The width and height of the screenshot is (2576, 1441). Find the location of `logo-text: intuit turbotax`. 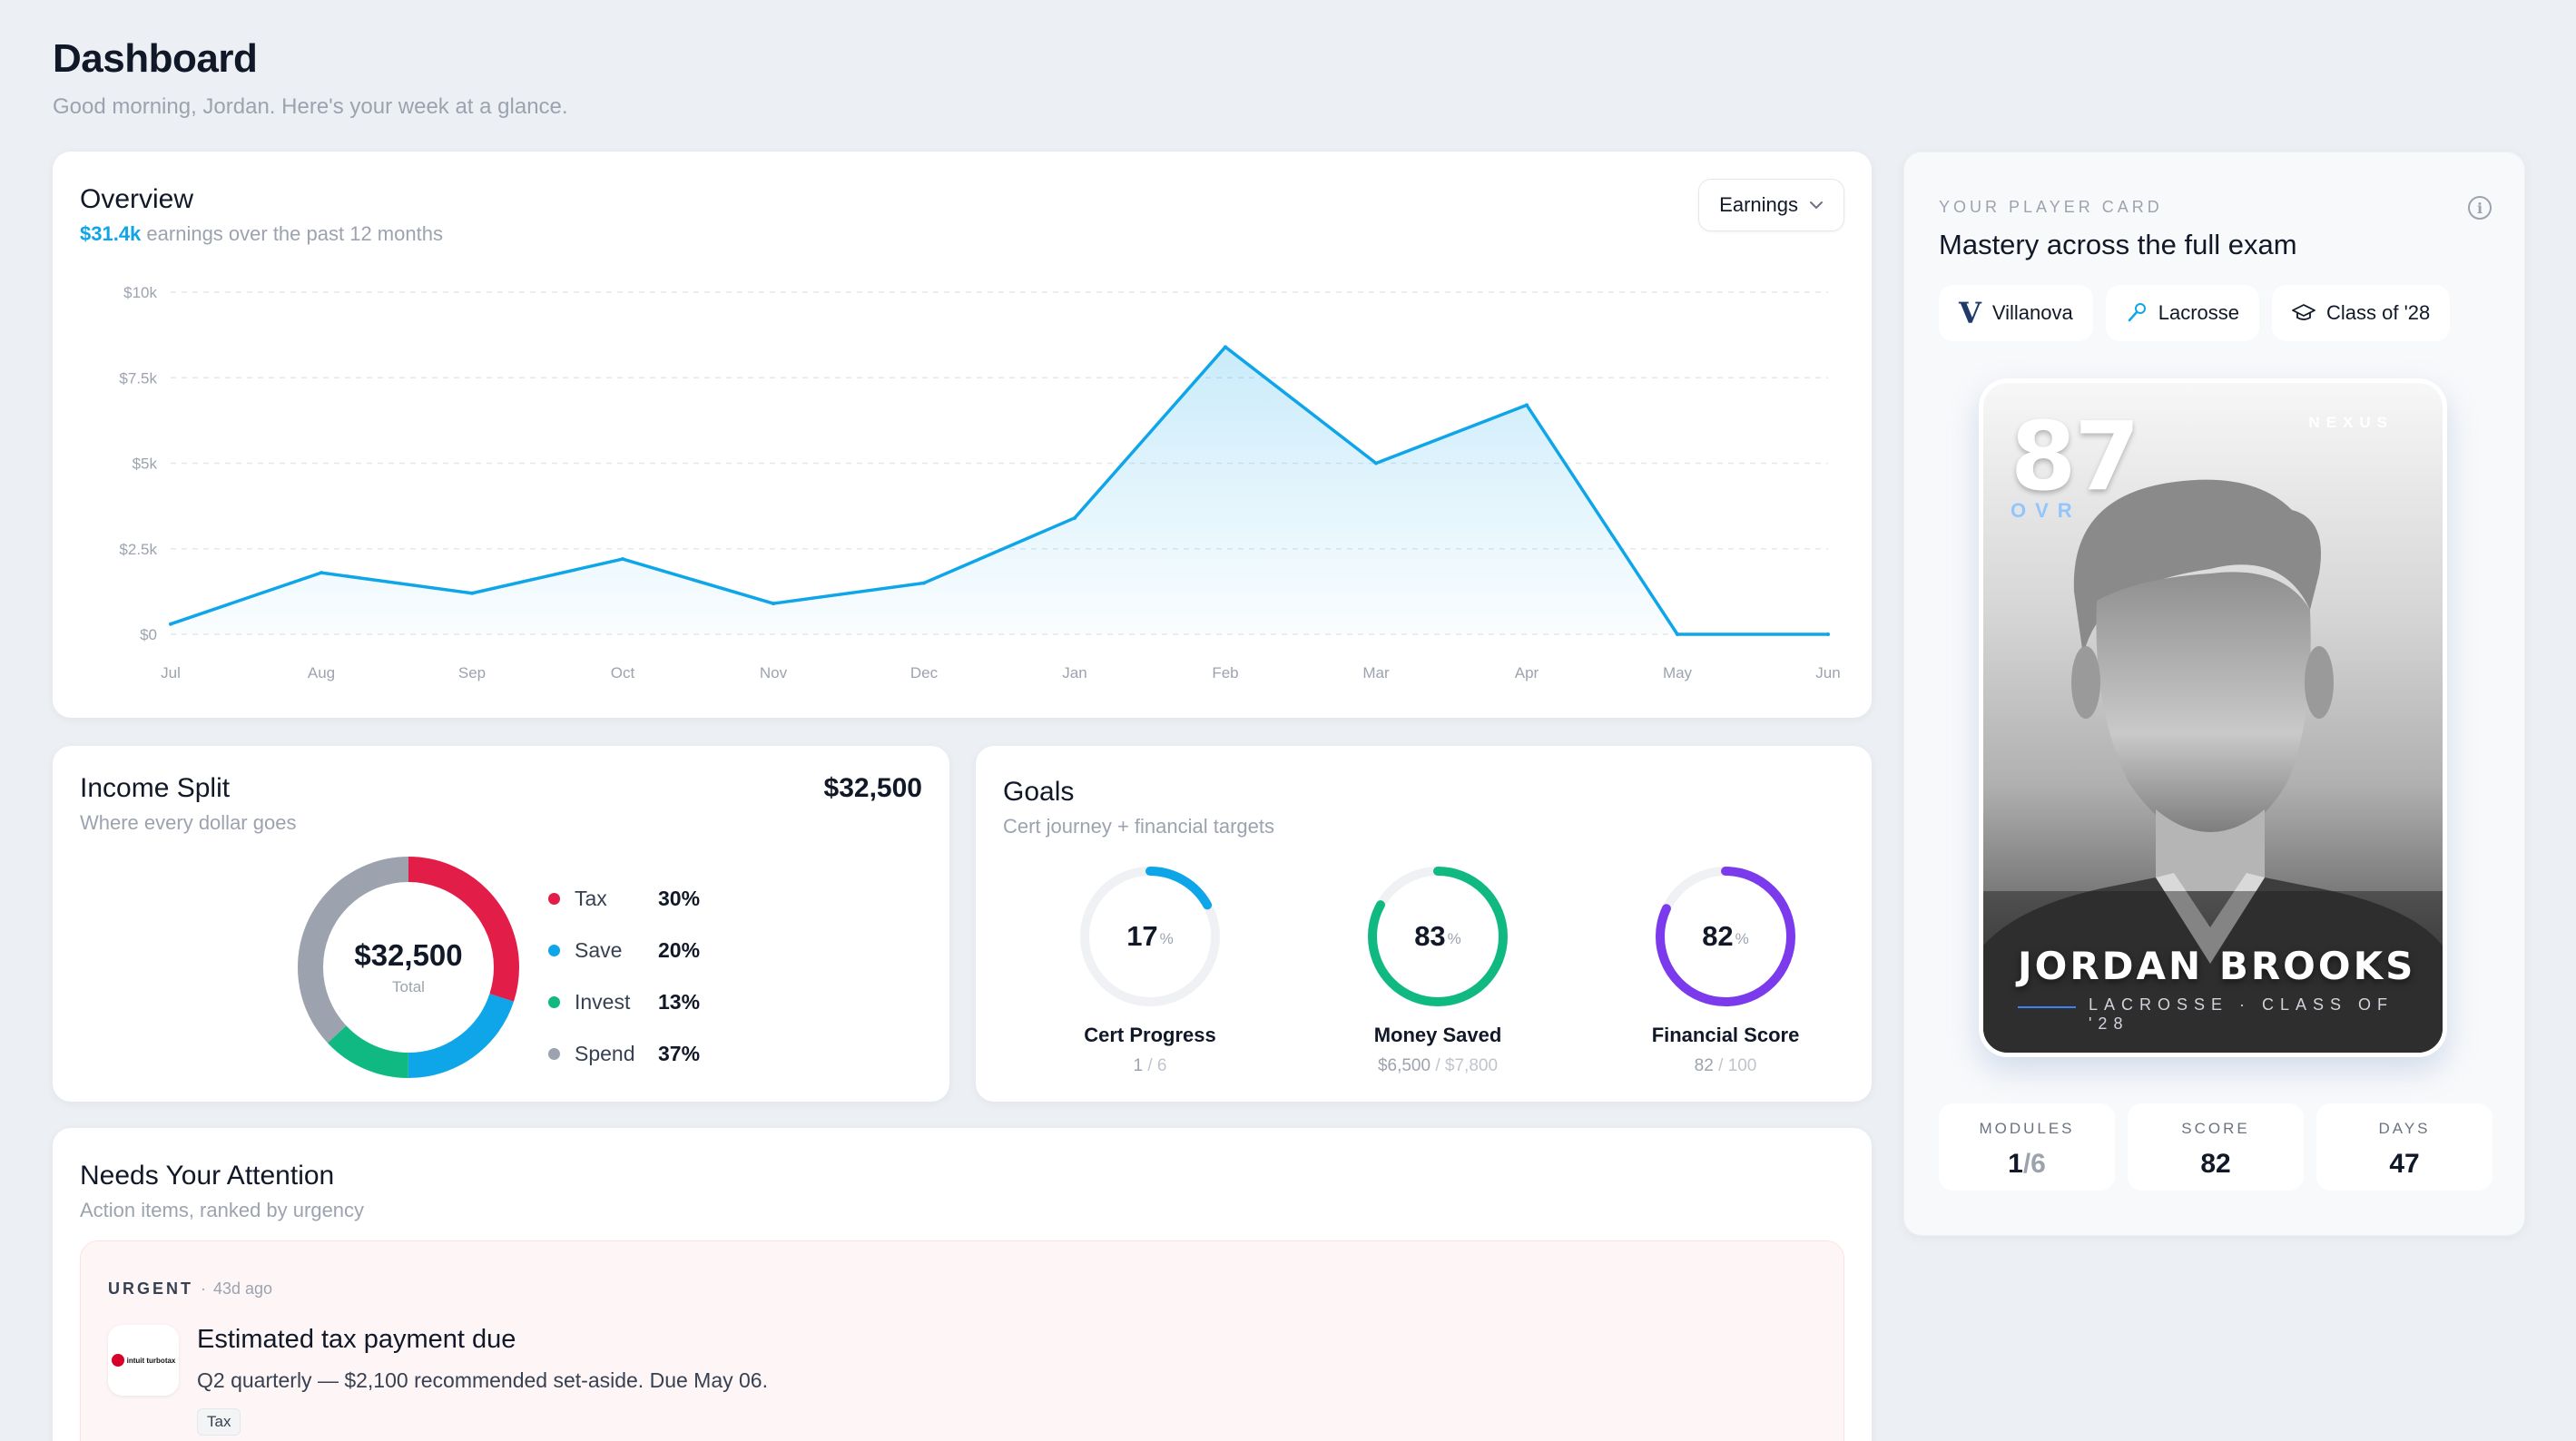

logo-text: intuit turbotax is located at coordinates (151, 1361).